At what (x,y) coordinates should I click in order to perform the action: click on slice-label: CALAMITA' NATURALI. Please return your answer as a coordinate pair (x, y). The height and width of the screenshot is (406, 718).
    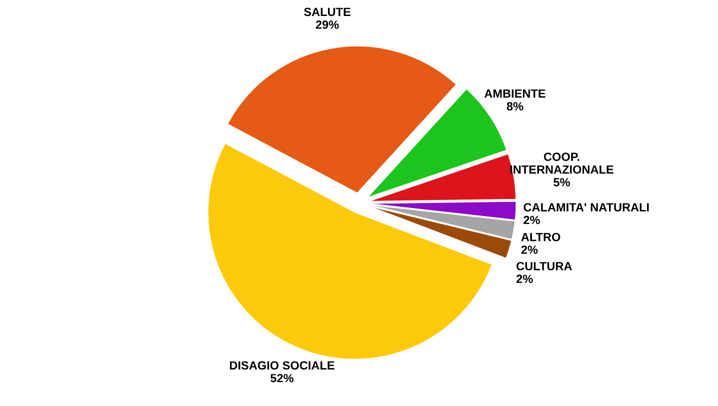
    Looking at the image, I should click on (586, 207).